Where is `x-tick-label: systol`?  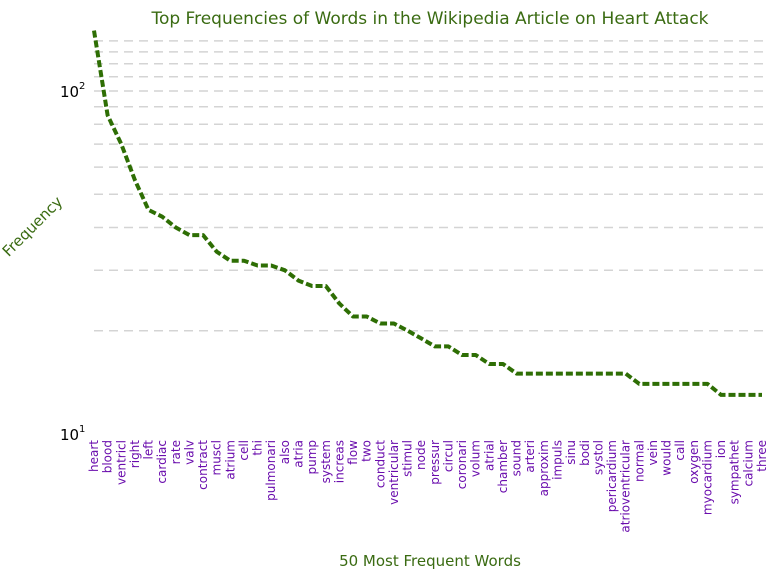 x-tick-label: systol is located at coordinates (598, 457).